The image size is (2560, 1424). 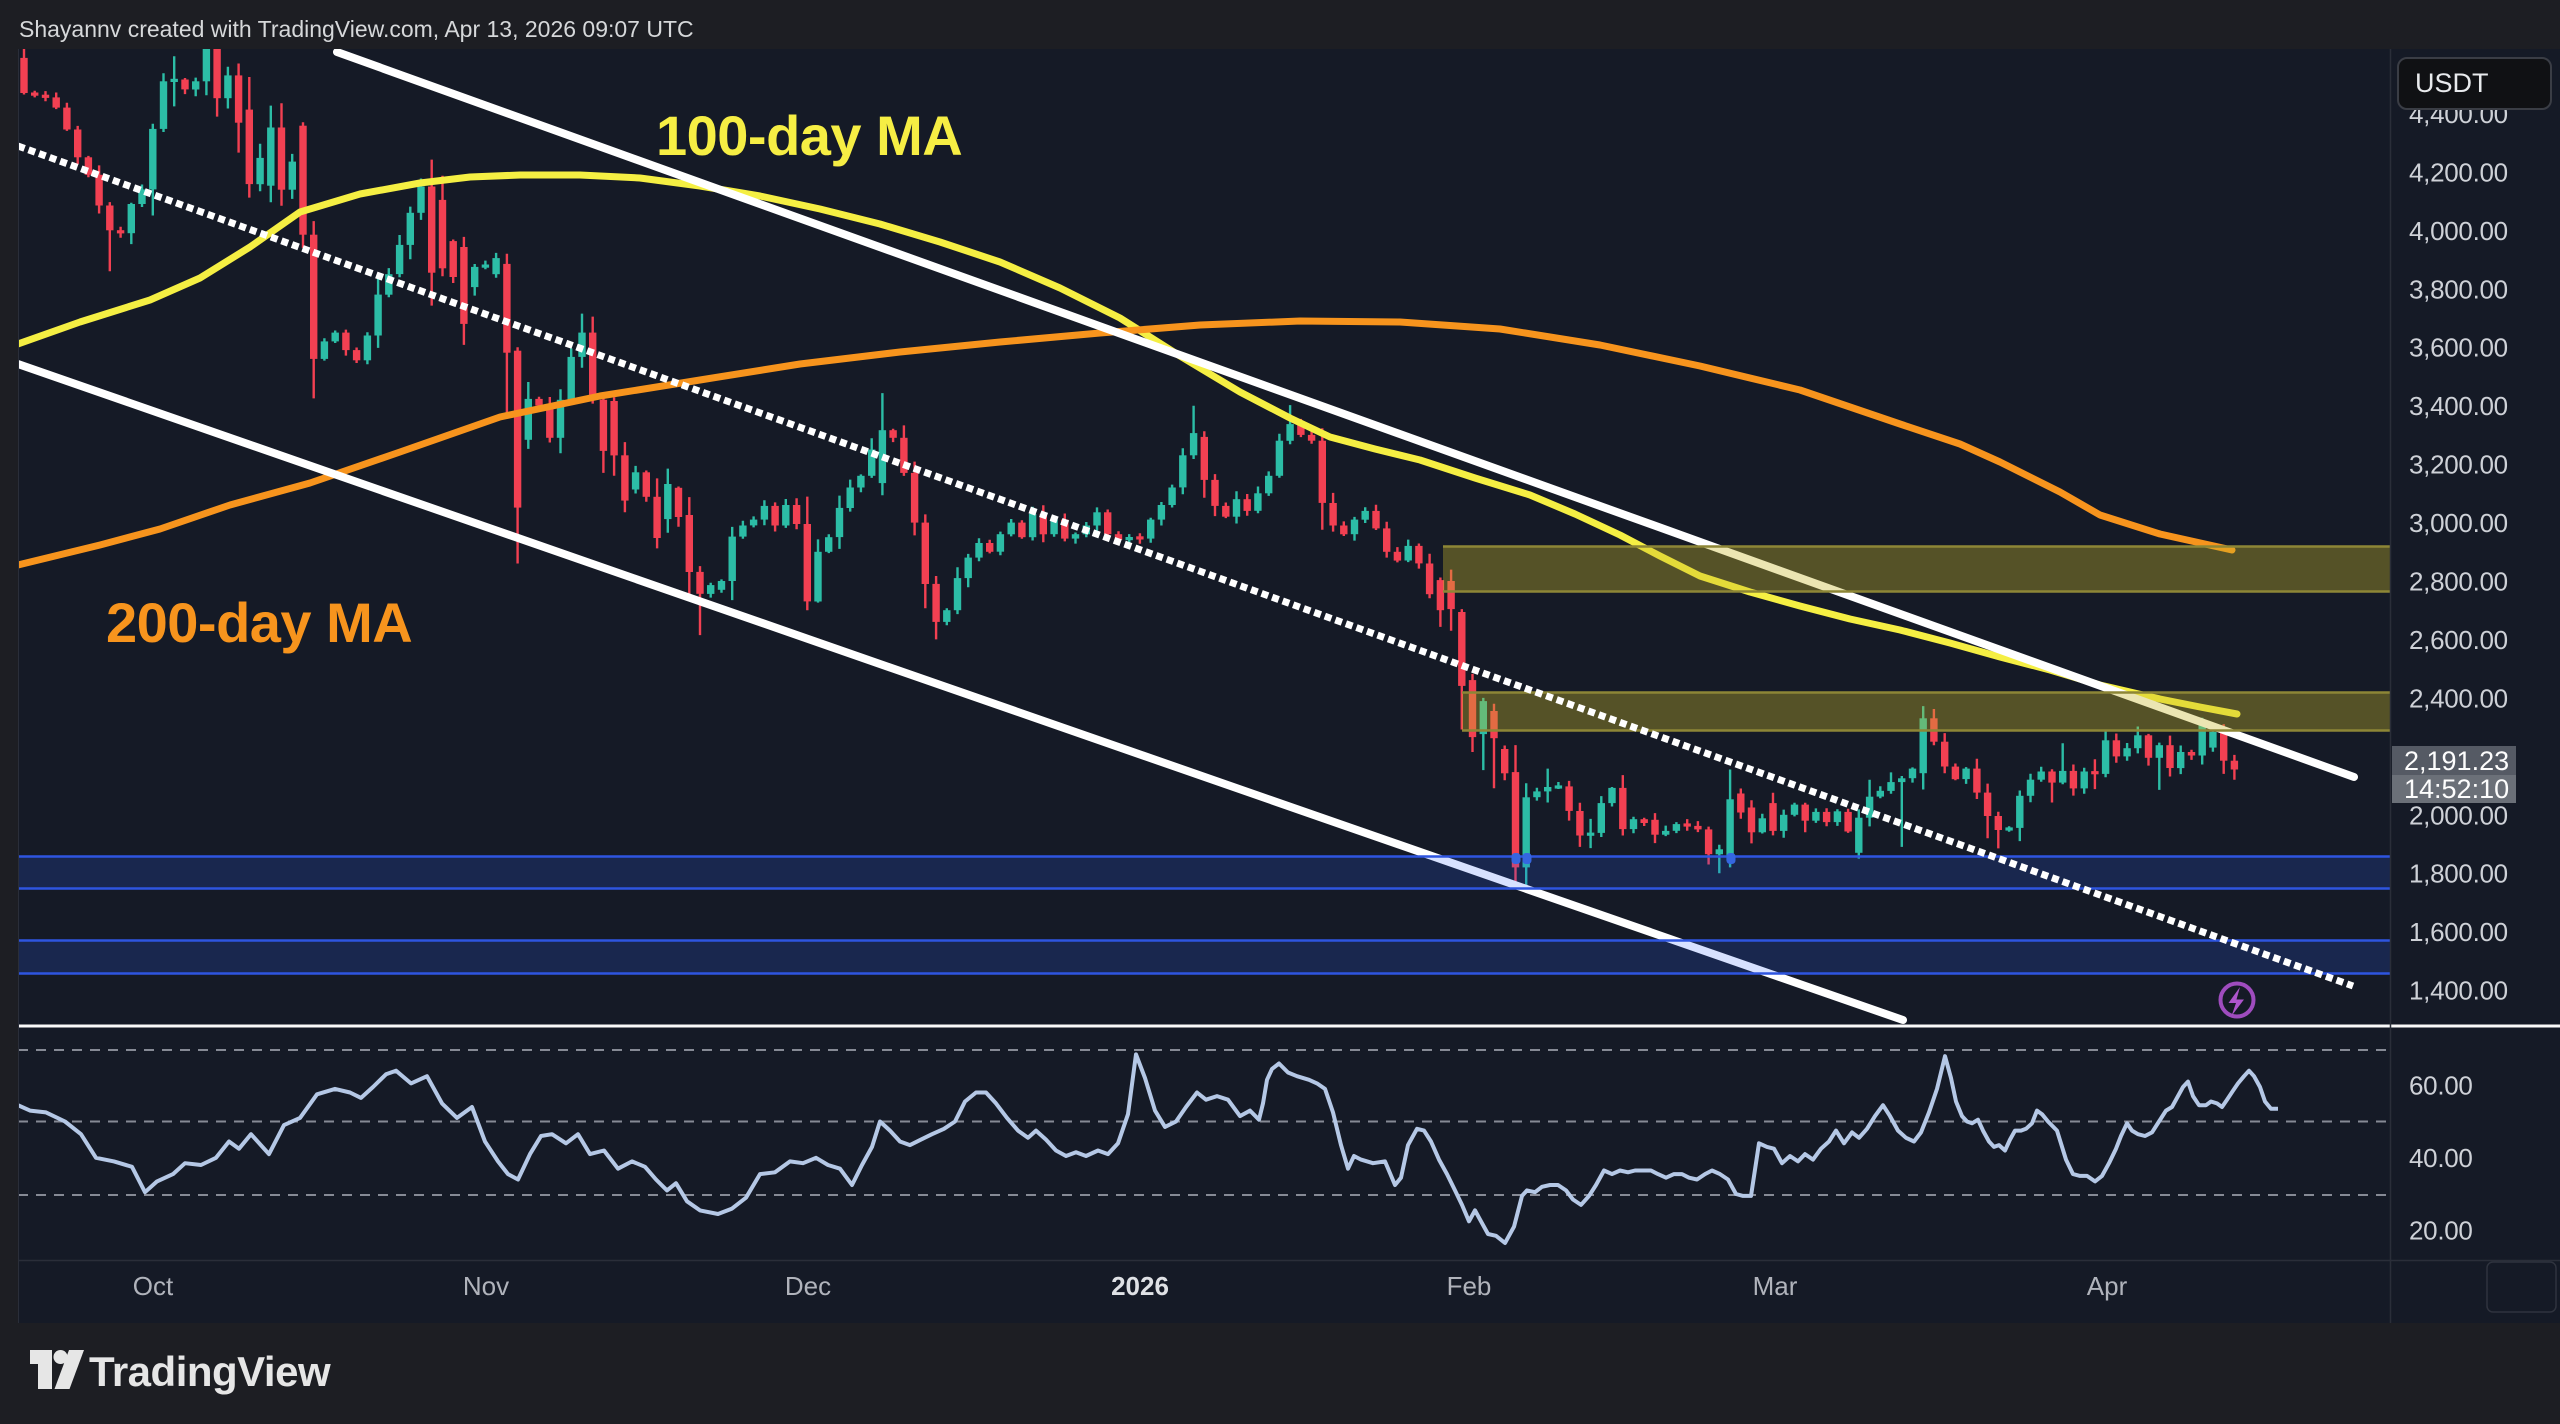 I want to click on svg-text: 2,000.00, so click(x=2458, y=815).